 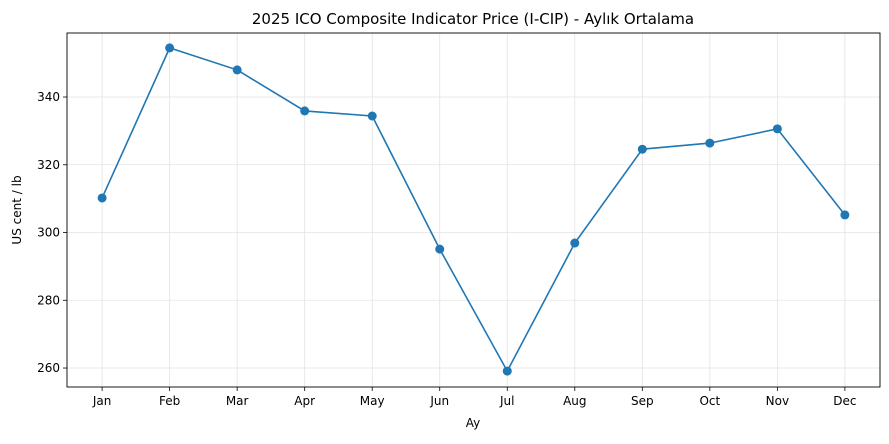 I want to click on x-tick-label: Dec, so click(x=844, y=401).